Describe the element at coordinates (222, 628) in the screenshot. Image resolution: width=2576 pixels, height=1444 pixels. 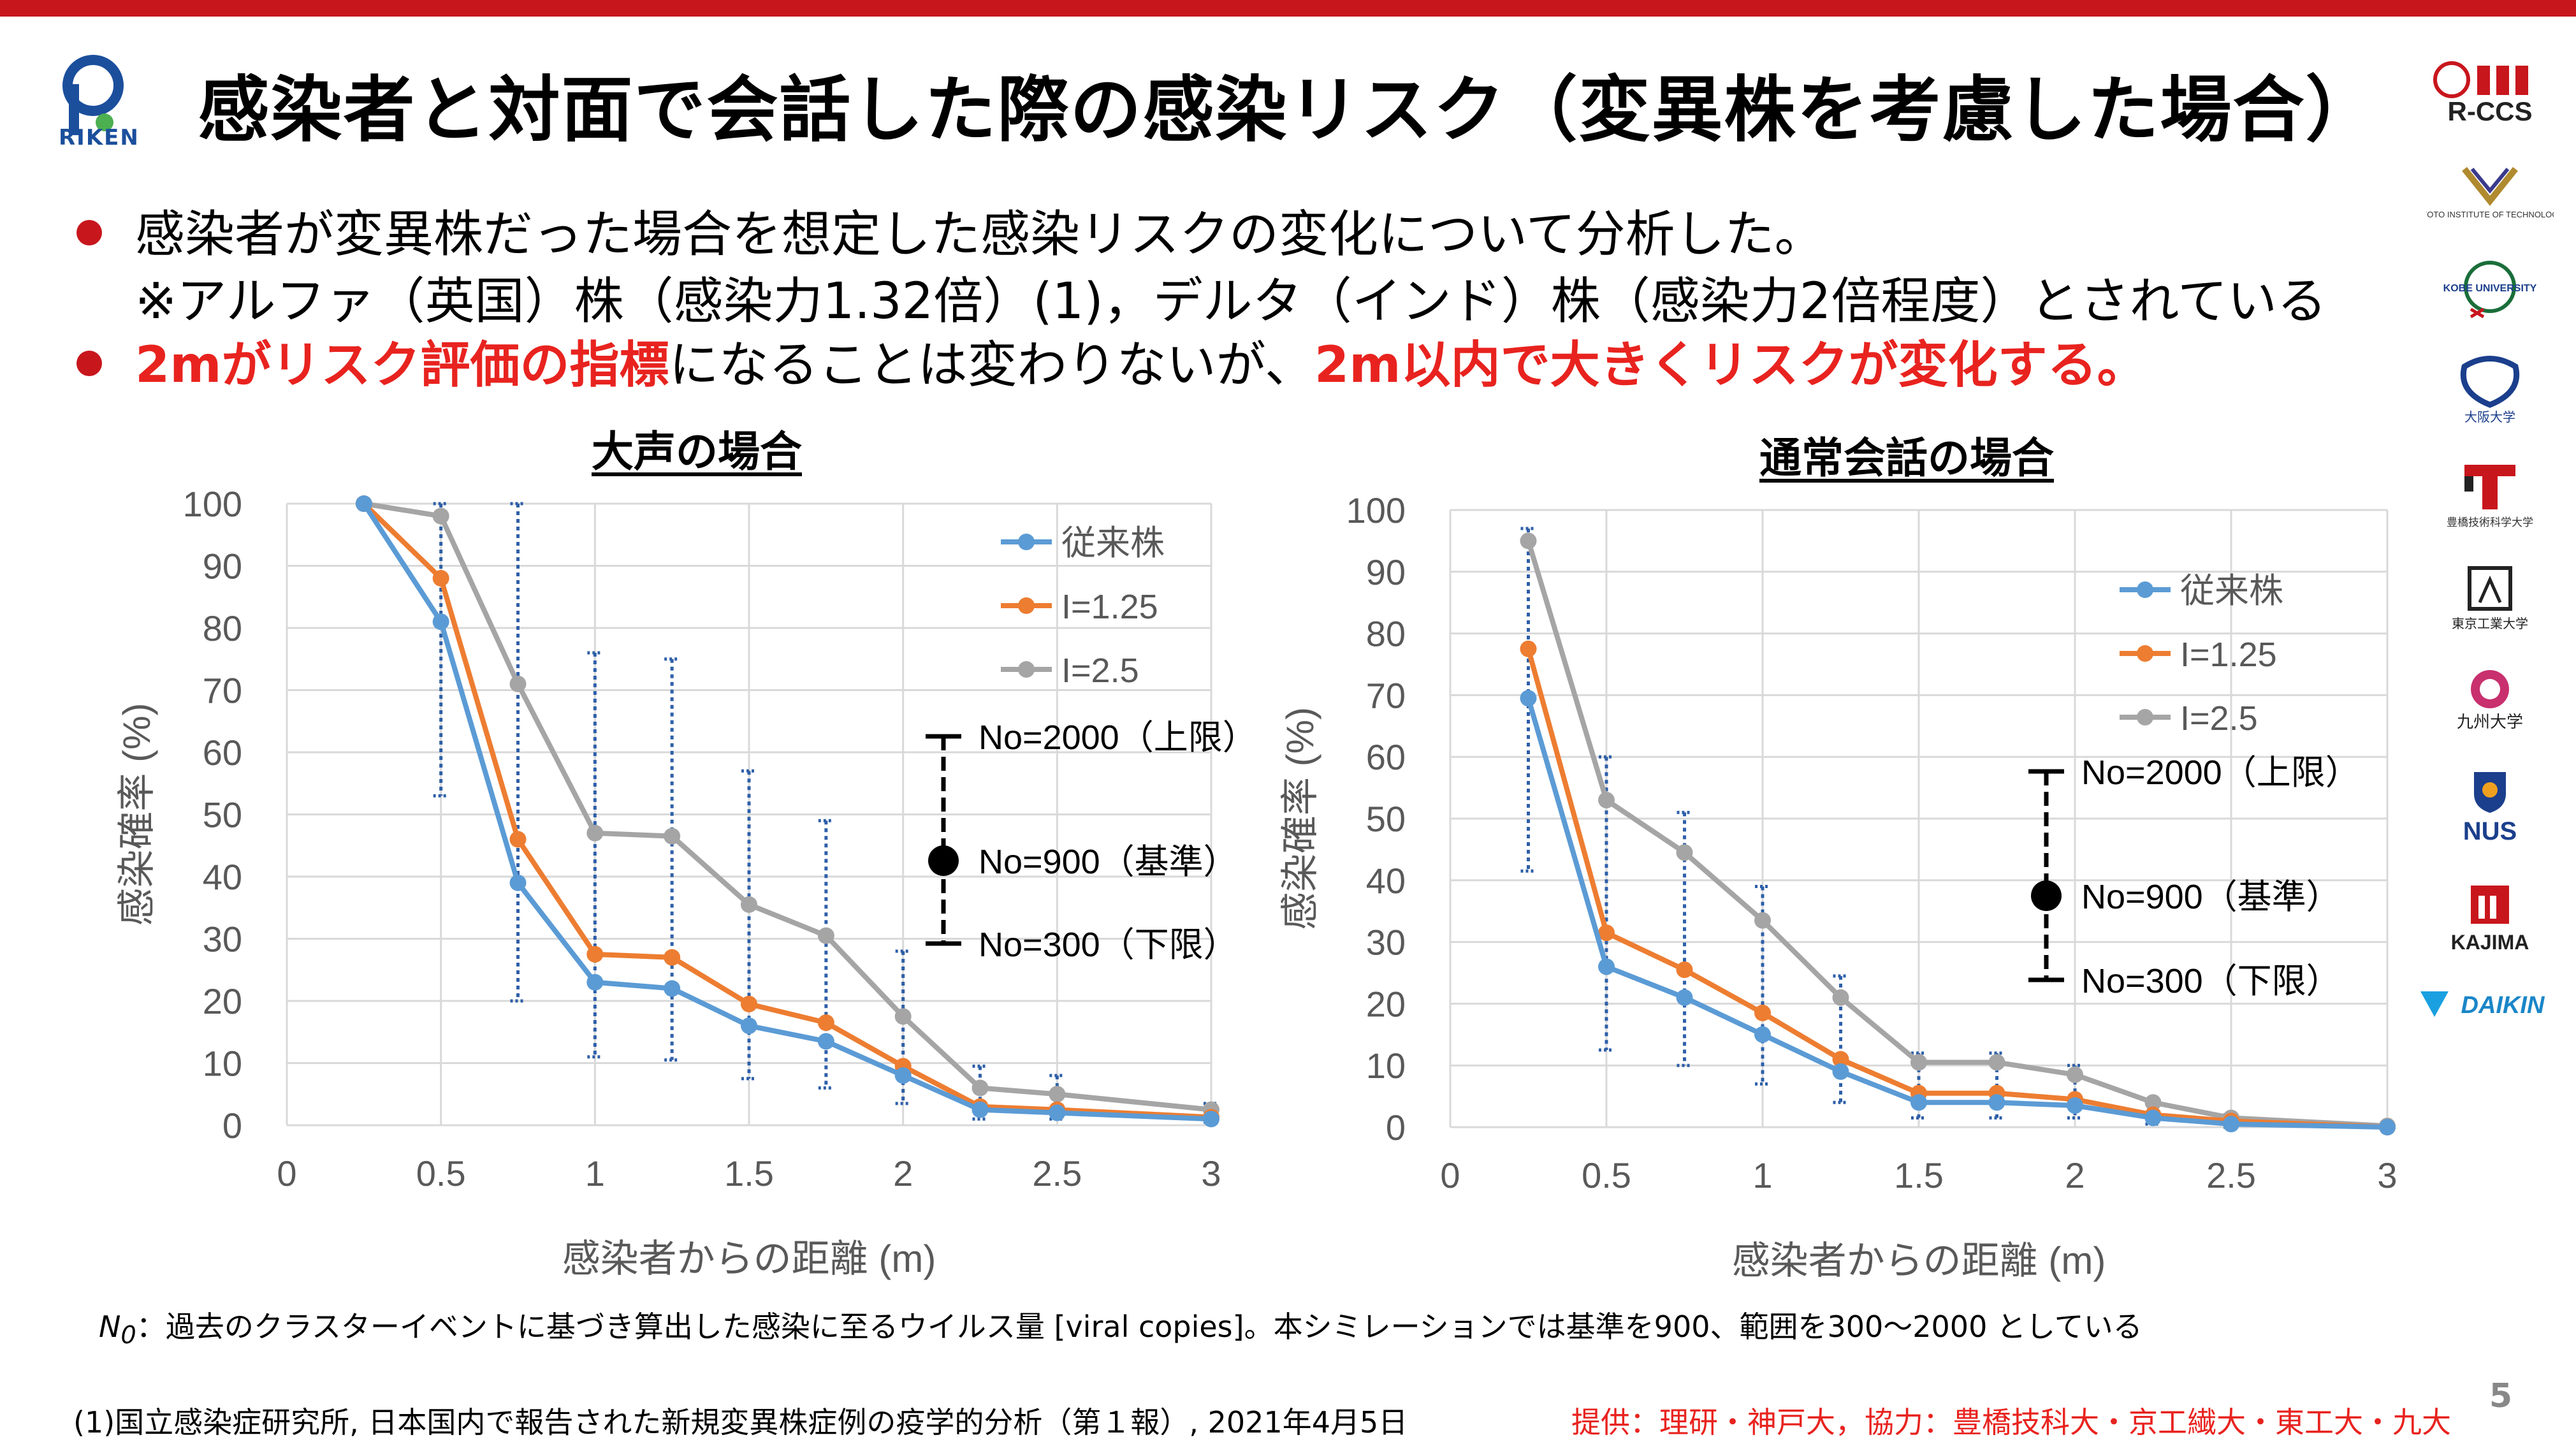
I see `y-tick-label: 80` at that location.